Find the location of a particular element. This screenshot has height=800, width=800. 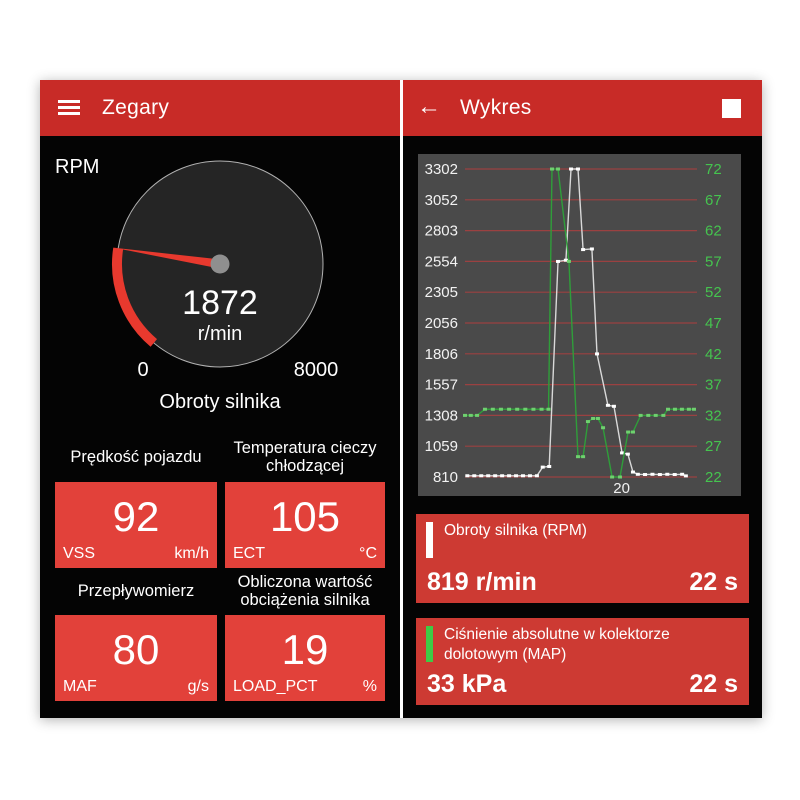

svg-text: 2554 is located at coordinates (441, 261).